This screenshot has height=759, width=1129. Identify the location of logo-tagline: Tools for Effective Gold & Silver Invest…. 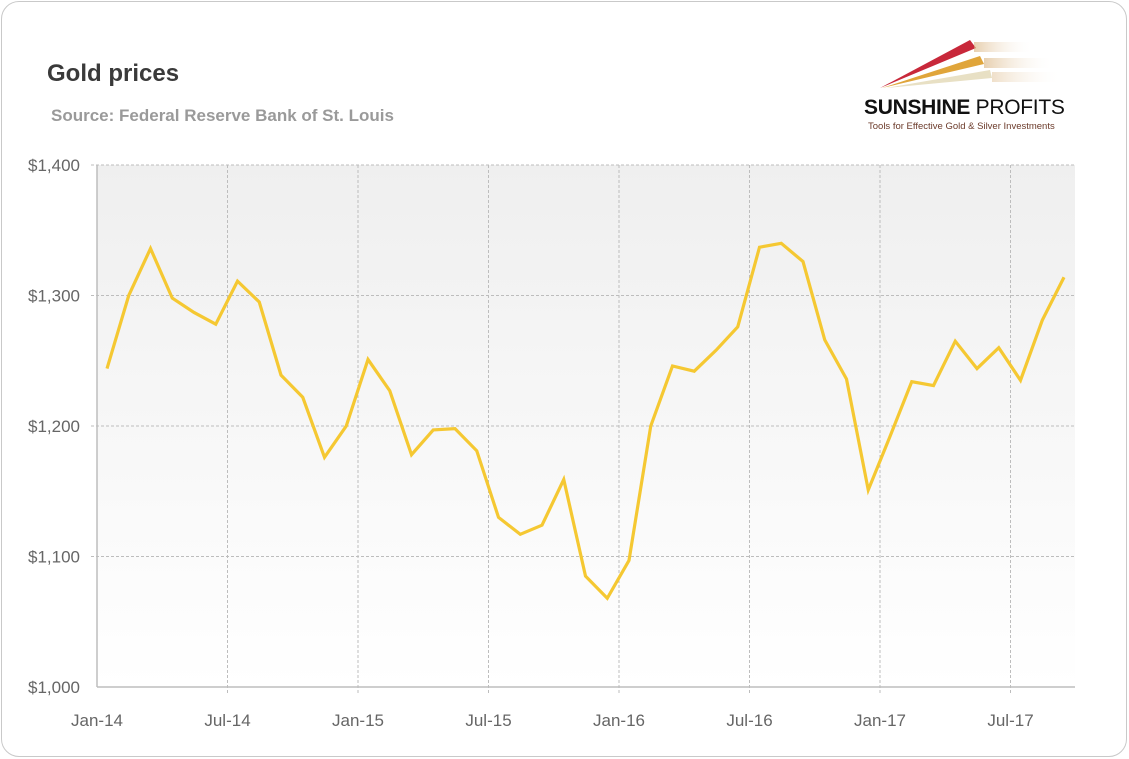
(961, 126).